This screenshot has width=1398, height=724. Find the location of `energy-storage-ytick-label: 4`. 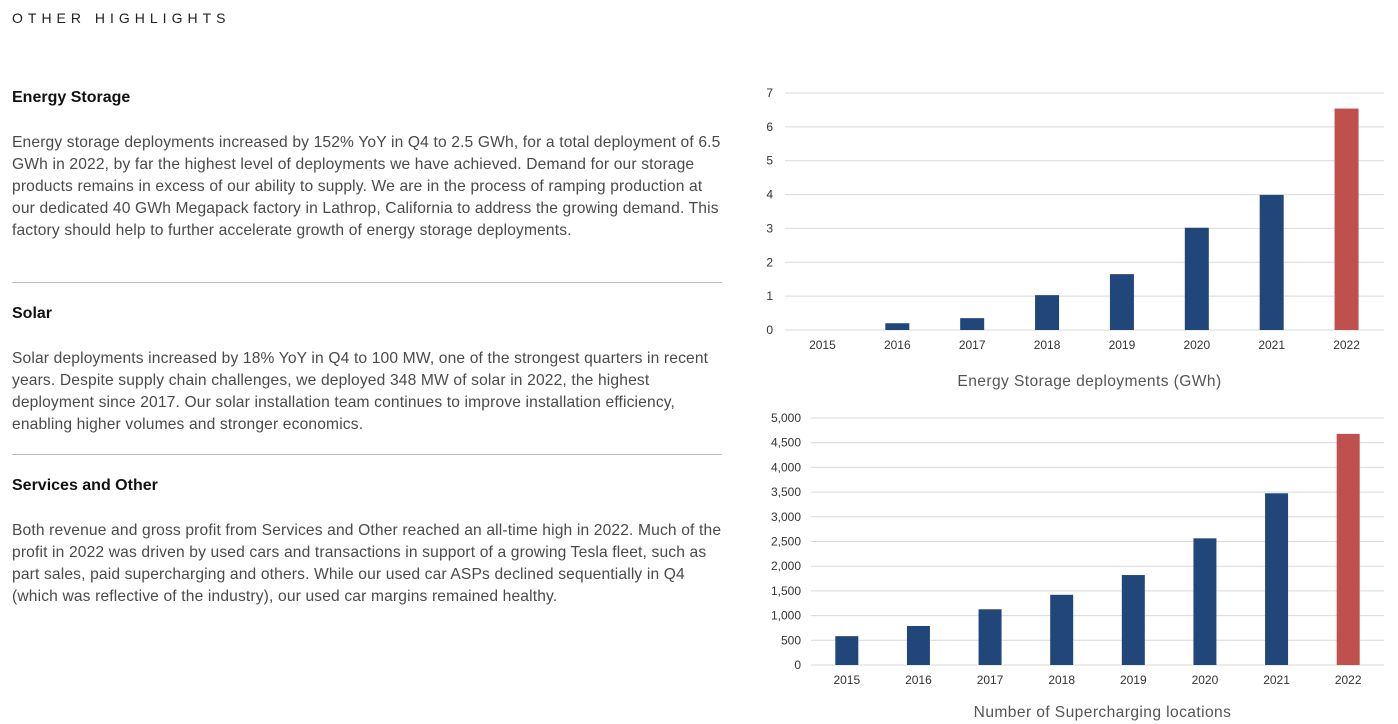

energy-storage-ytick-label: 4 is located at coordinates (769, 195).